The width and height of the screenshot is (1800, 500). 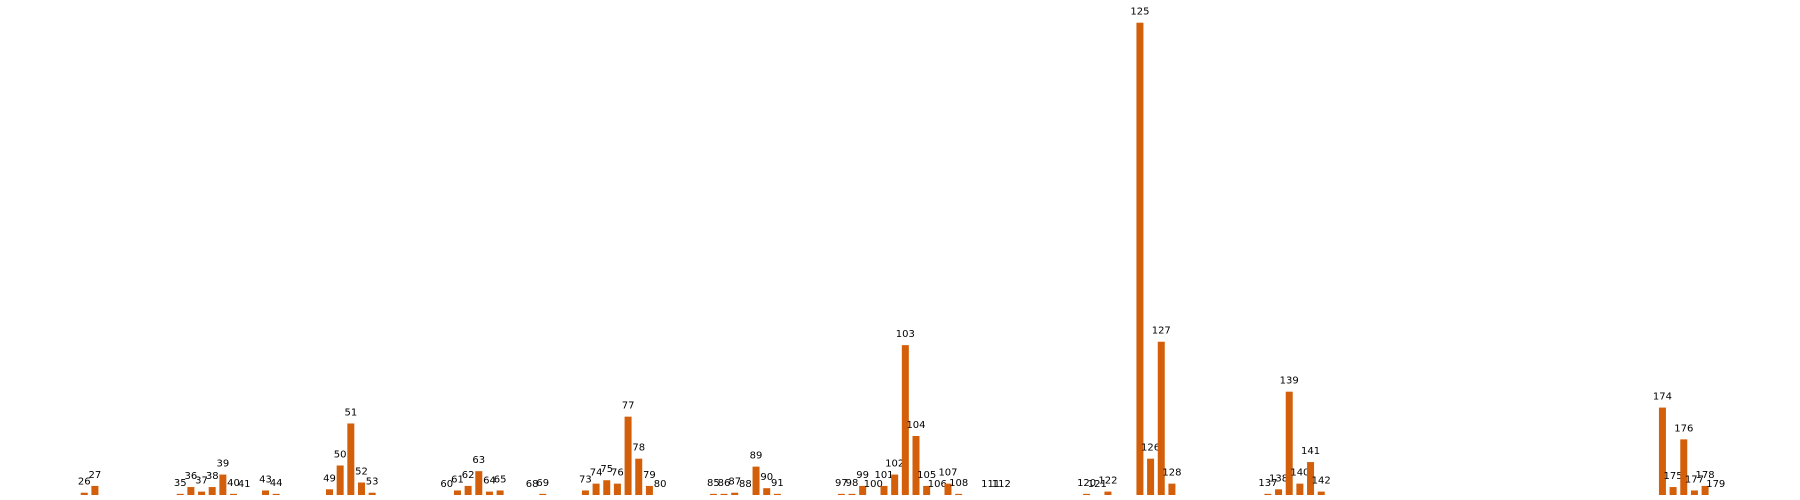 What do you see at coordinates (1161, 331) in the screenshot?
I see `bar-label: 127` at bounding box center [1161, 331].